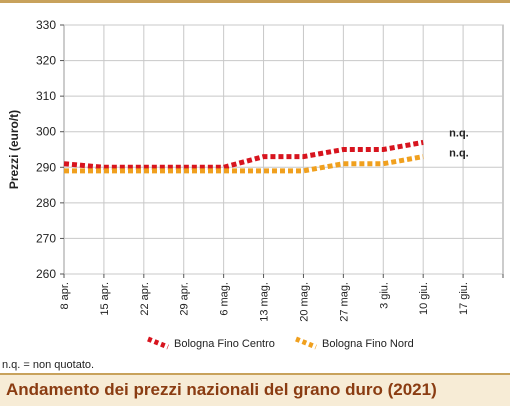 This screenshot has width=510, height=406. I want to click on y-tick-label: 310, so click(46, 96).